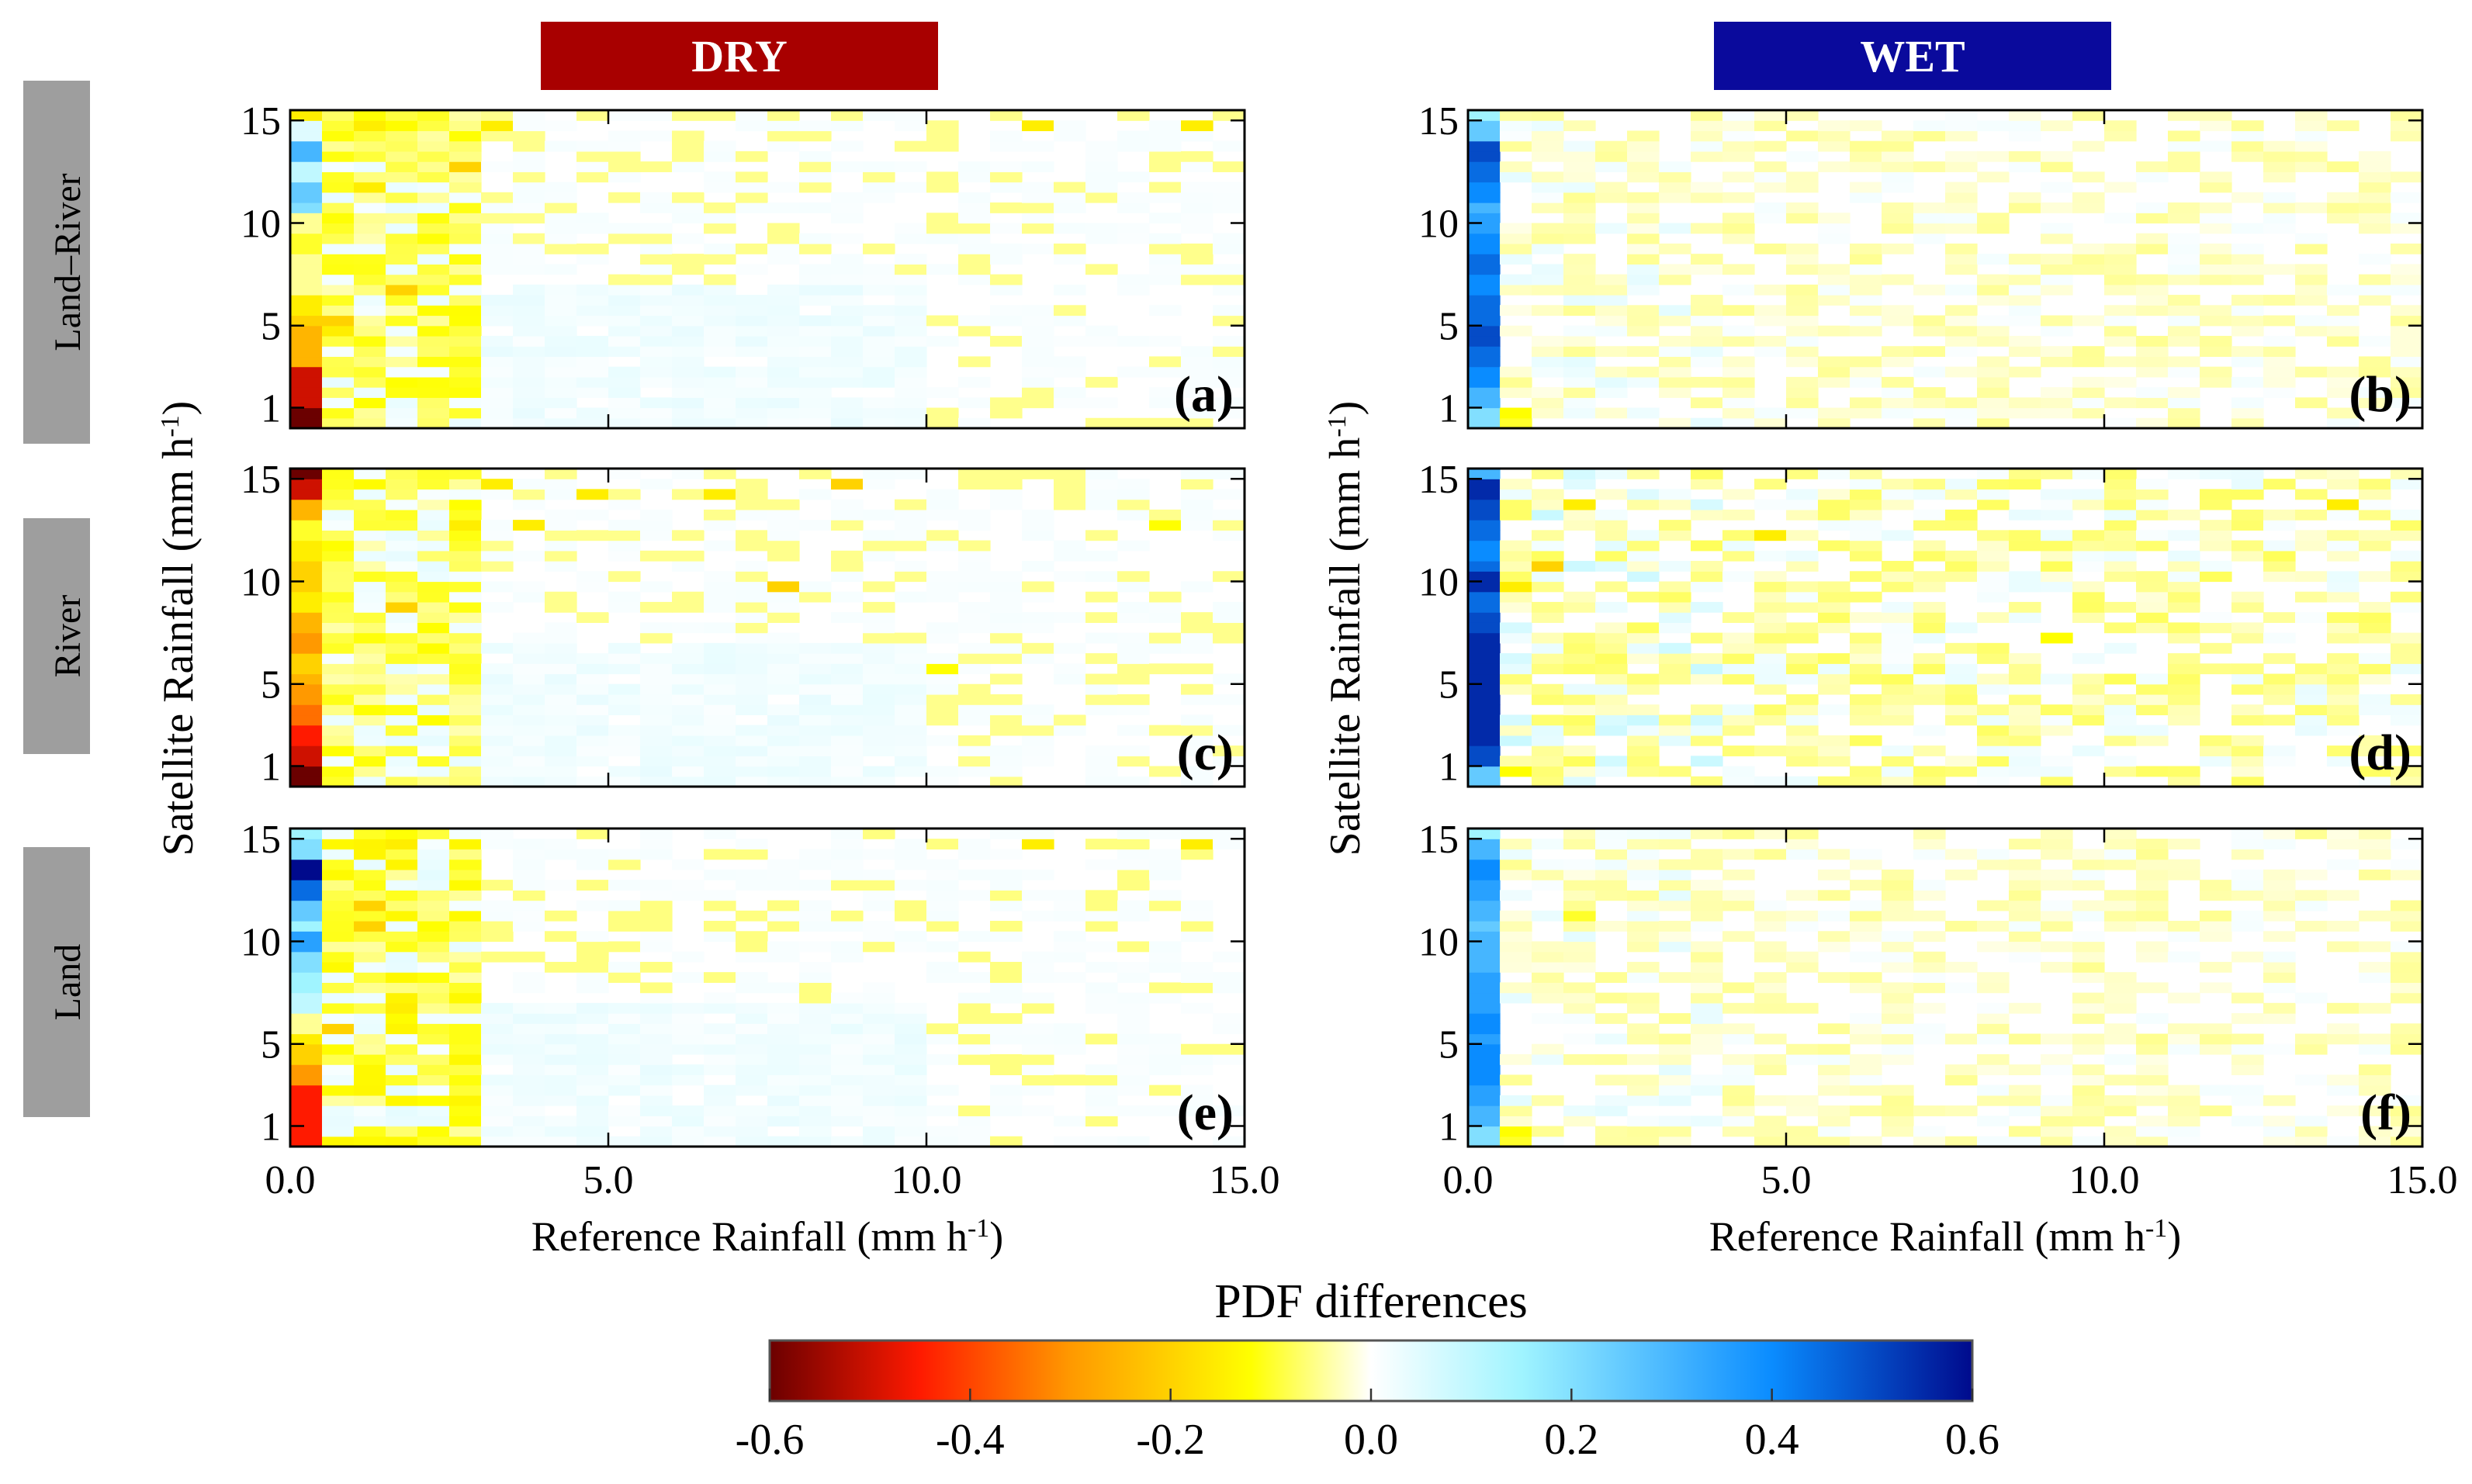 This screenshot has width=2472, height=1484. Describe the element at coordinates (767, 1236) in the screenshot. I see `x-axis-title: Reference Rainfall (mm h-1)` at that location.